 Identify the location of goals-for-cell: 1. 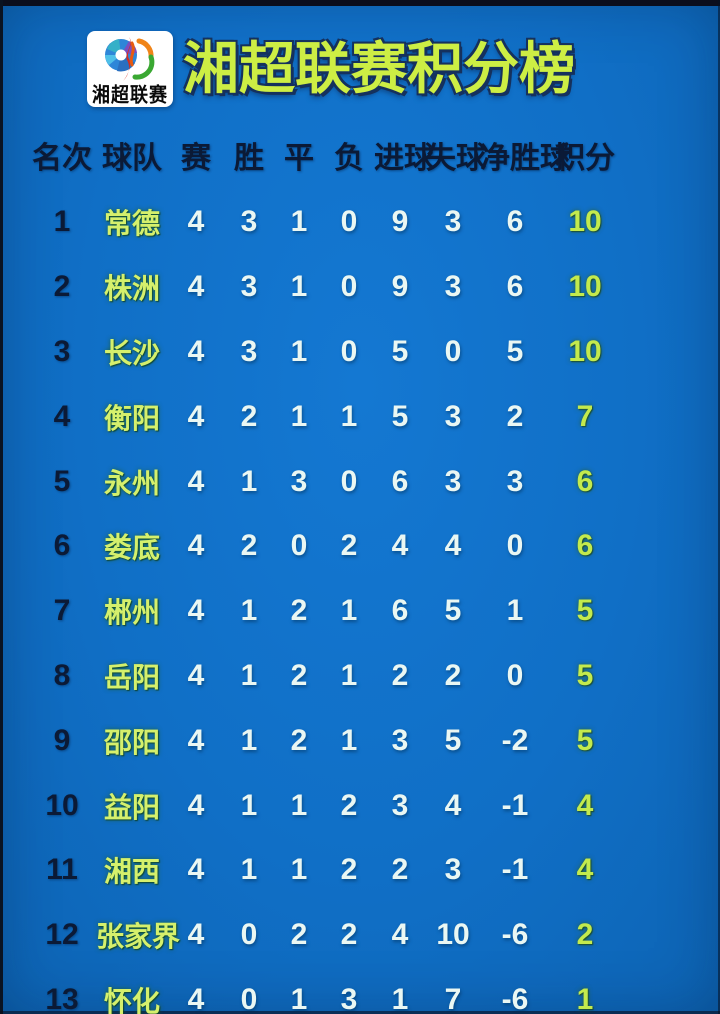
(400, 998).